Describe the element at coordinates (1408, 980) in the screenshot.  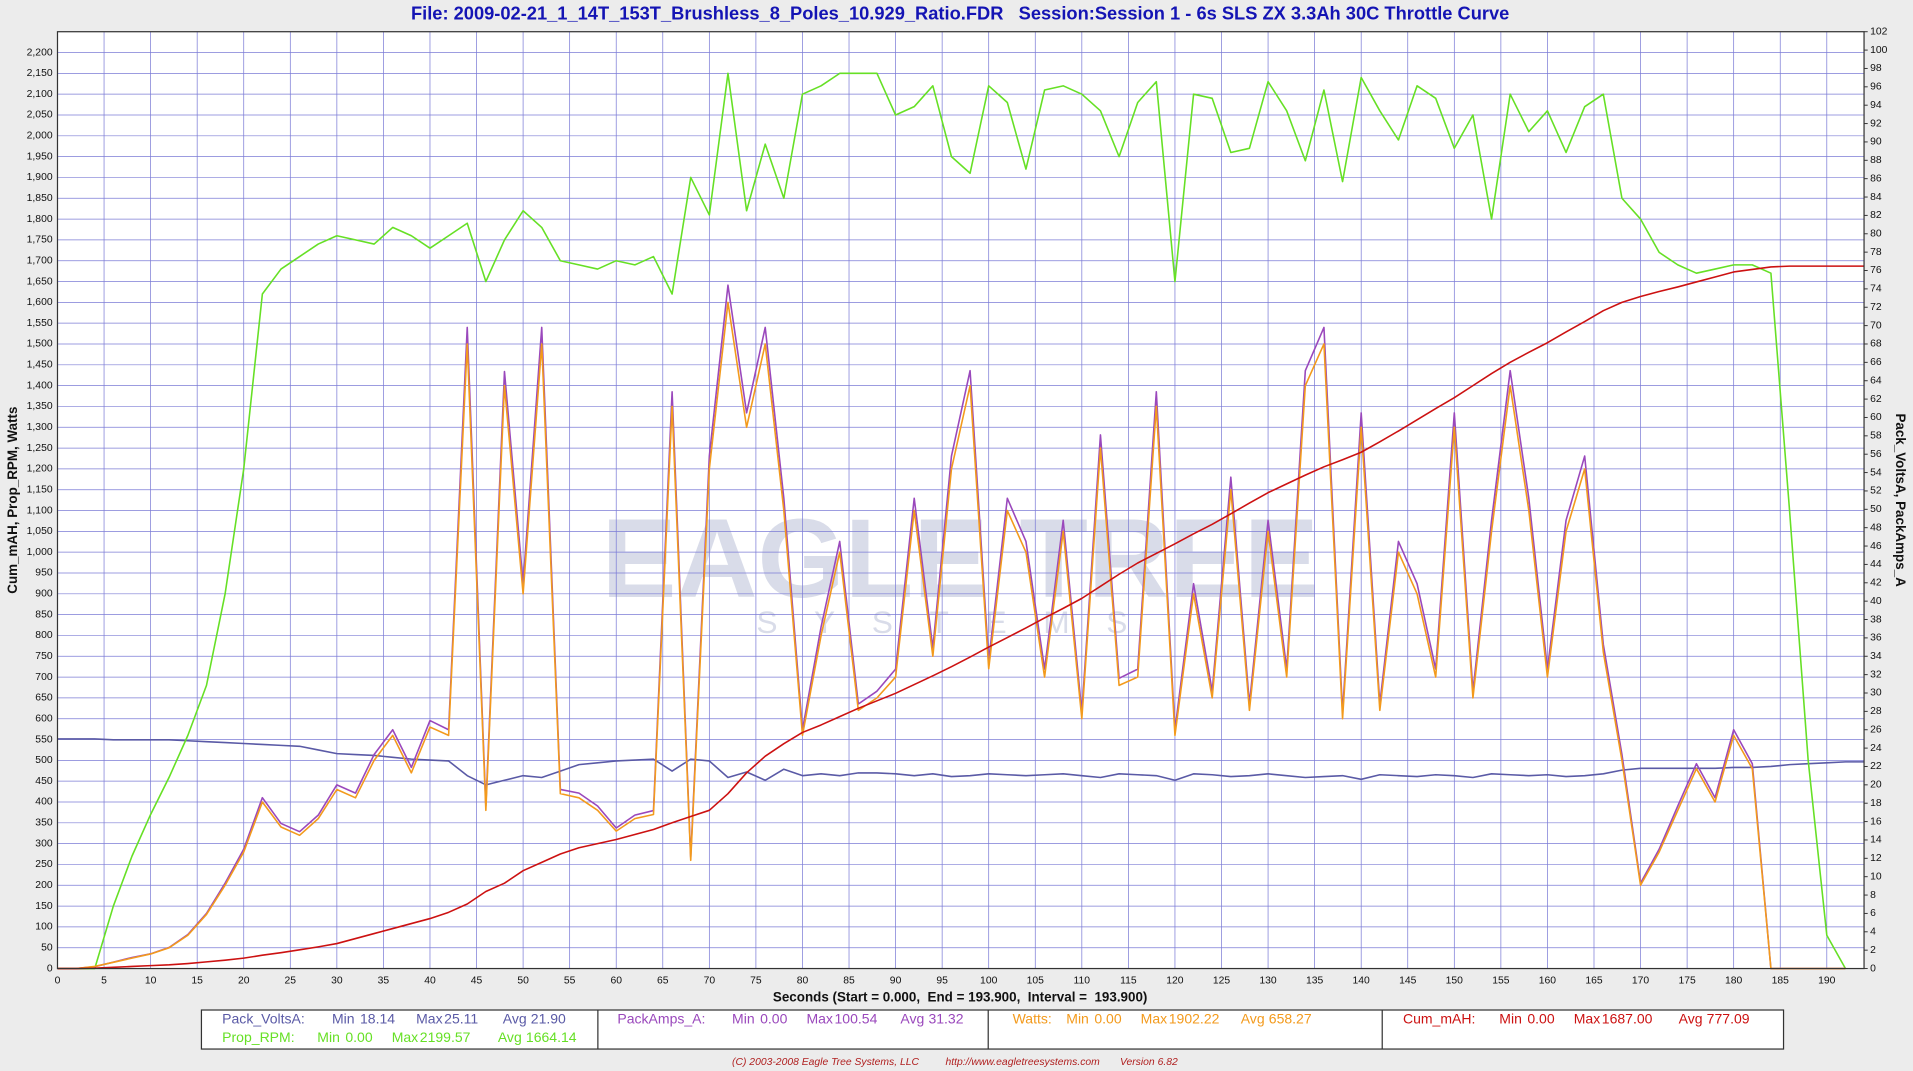
I see `x-tick-label: 145` at that location.